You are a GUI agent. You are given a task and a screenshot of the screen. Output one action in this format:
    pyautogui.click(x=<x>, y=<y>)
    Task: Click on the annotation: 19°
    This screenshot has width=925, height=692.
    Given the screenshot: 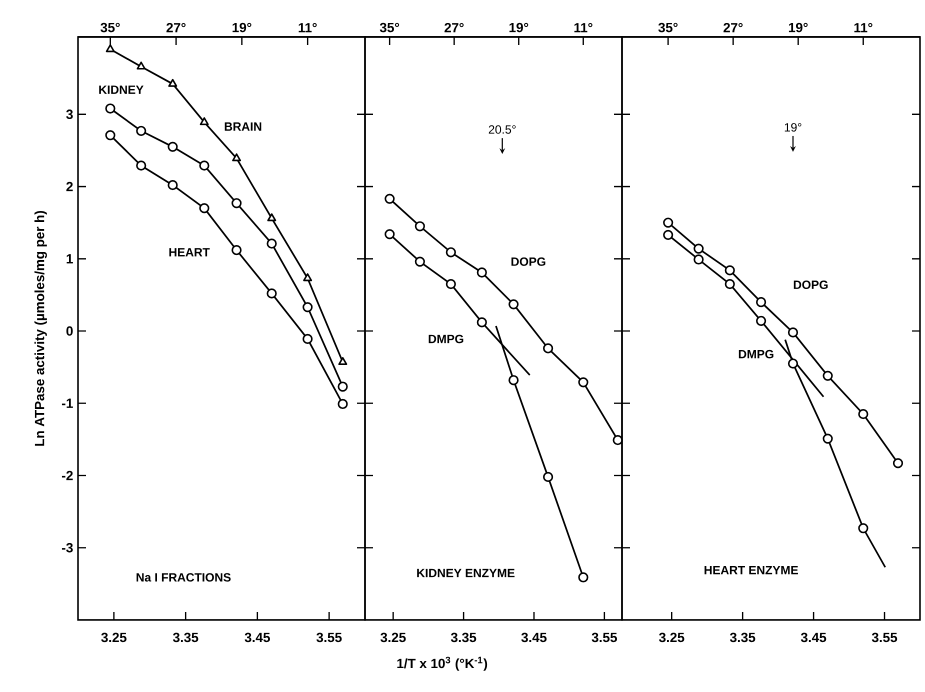 What is the action you would take?
    pyautogui.click(x=793, y=127)
    